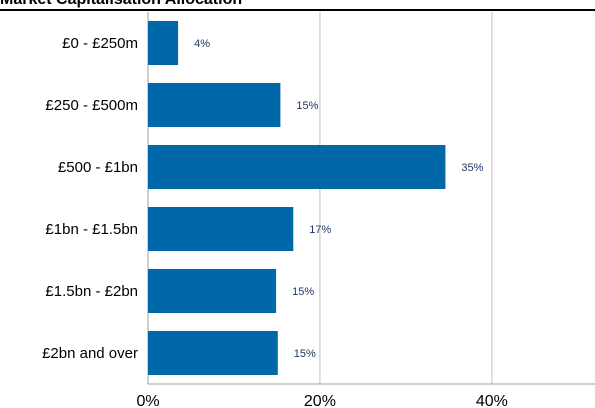 The height and width of the screenshot is (408, 595). I want to click on chart-title: Market Capitalisation Allocation, so click(297, 4).